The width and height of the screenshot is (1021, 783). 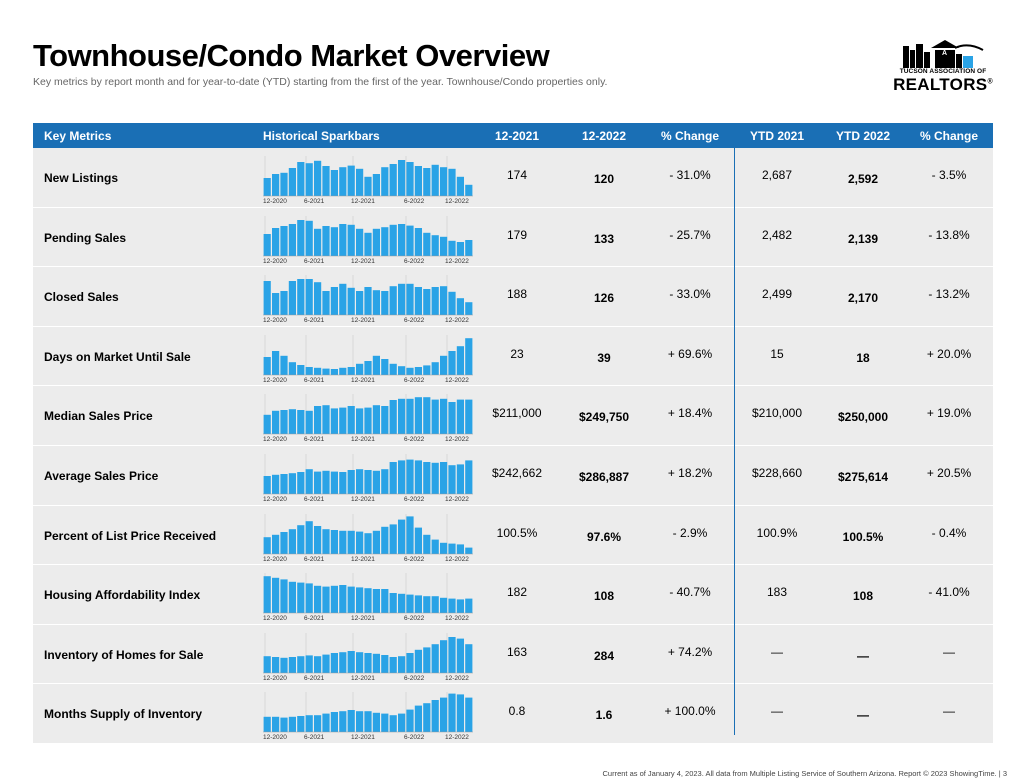 What do you see at coordinates (123, 714) in the screenshot?
I see `metric-name: Months Supply of Inventory` at bounding box center [123, 714].